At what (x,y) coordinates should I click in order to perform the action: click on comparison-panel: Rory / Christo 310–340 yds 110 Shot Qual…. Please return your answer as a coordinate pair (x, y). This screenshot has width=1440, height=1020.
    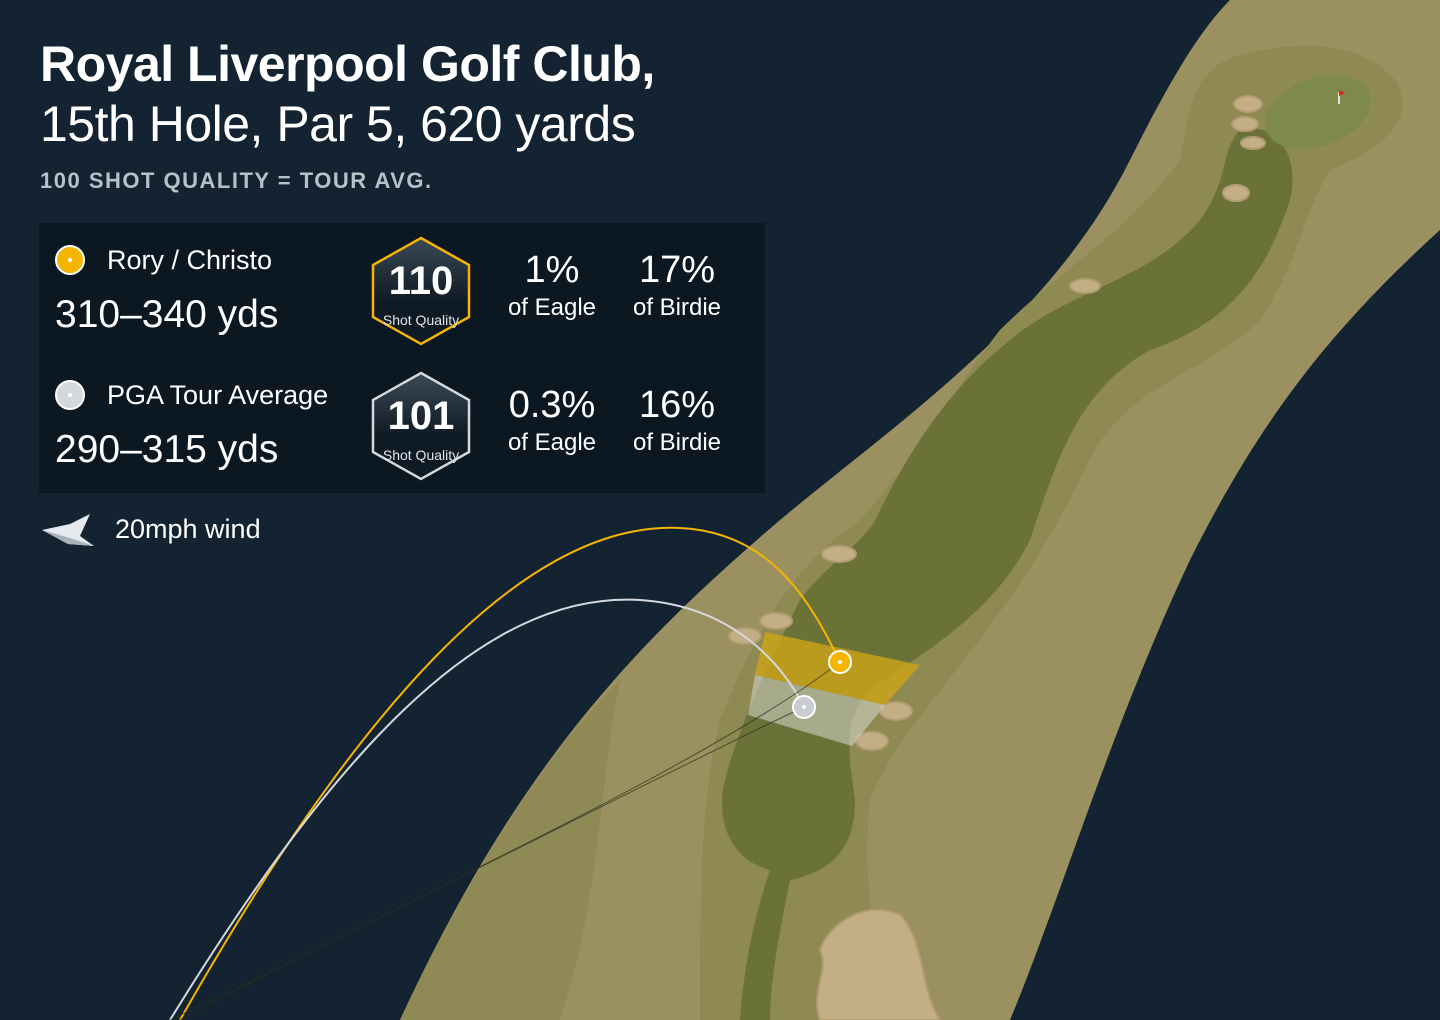
    Looking at the image, I should click on (402, 358).